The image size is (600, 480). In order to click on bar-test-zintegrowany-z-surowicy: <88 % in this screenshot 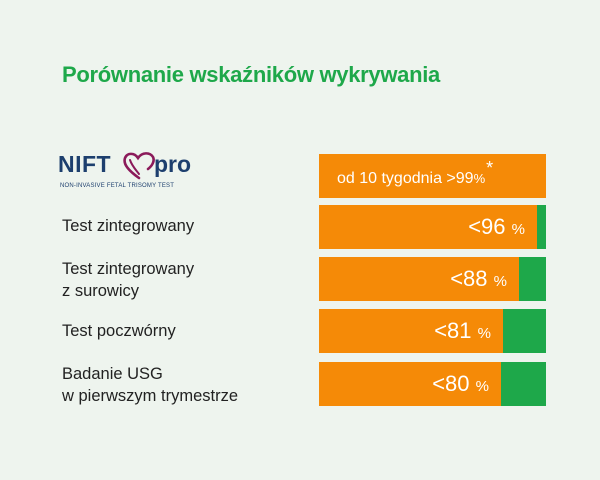, I will do `click(432, 279)`.